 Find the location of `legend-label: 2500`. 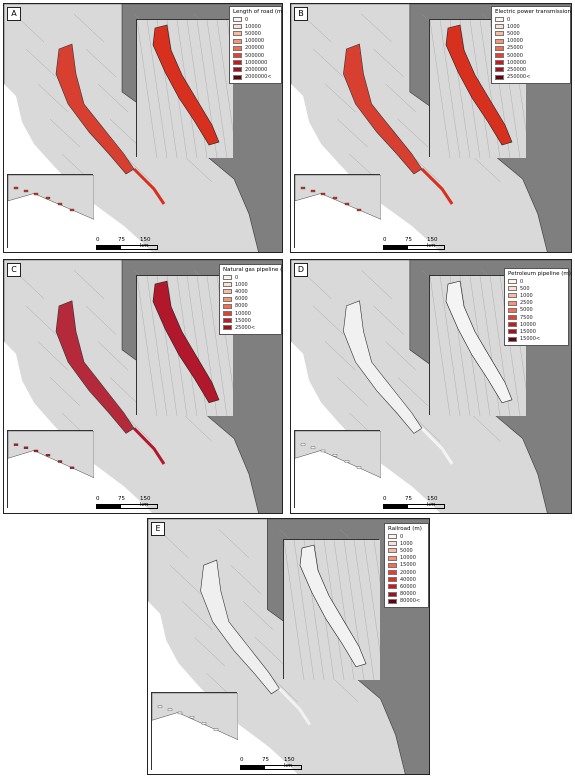

legend-label: 2500 is located at coordinates (526, 303).